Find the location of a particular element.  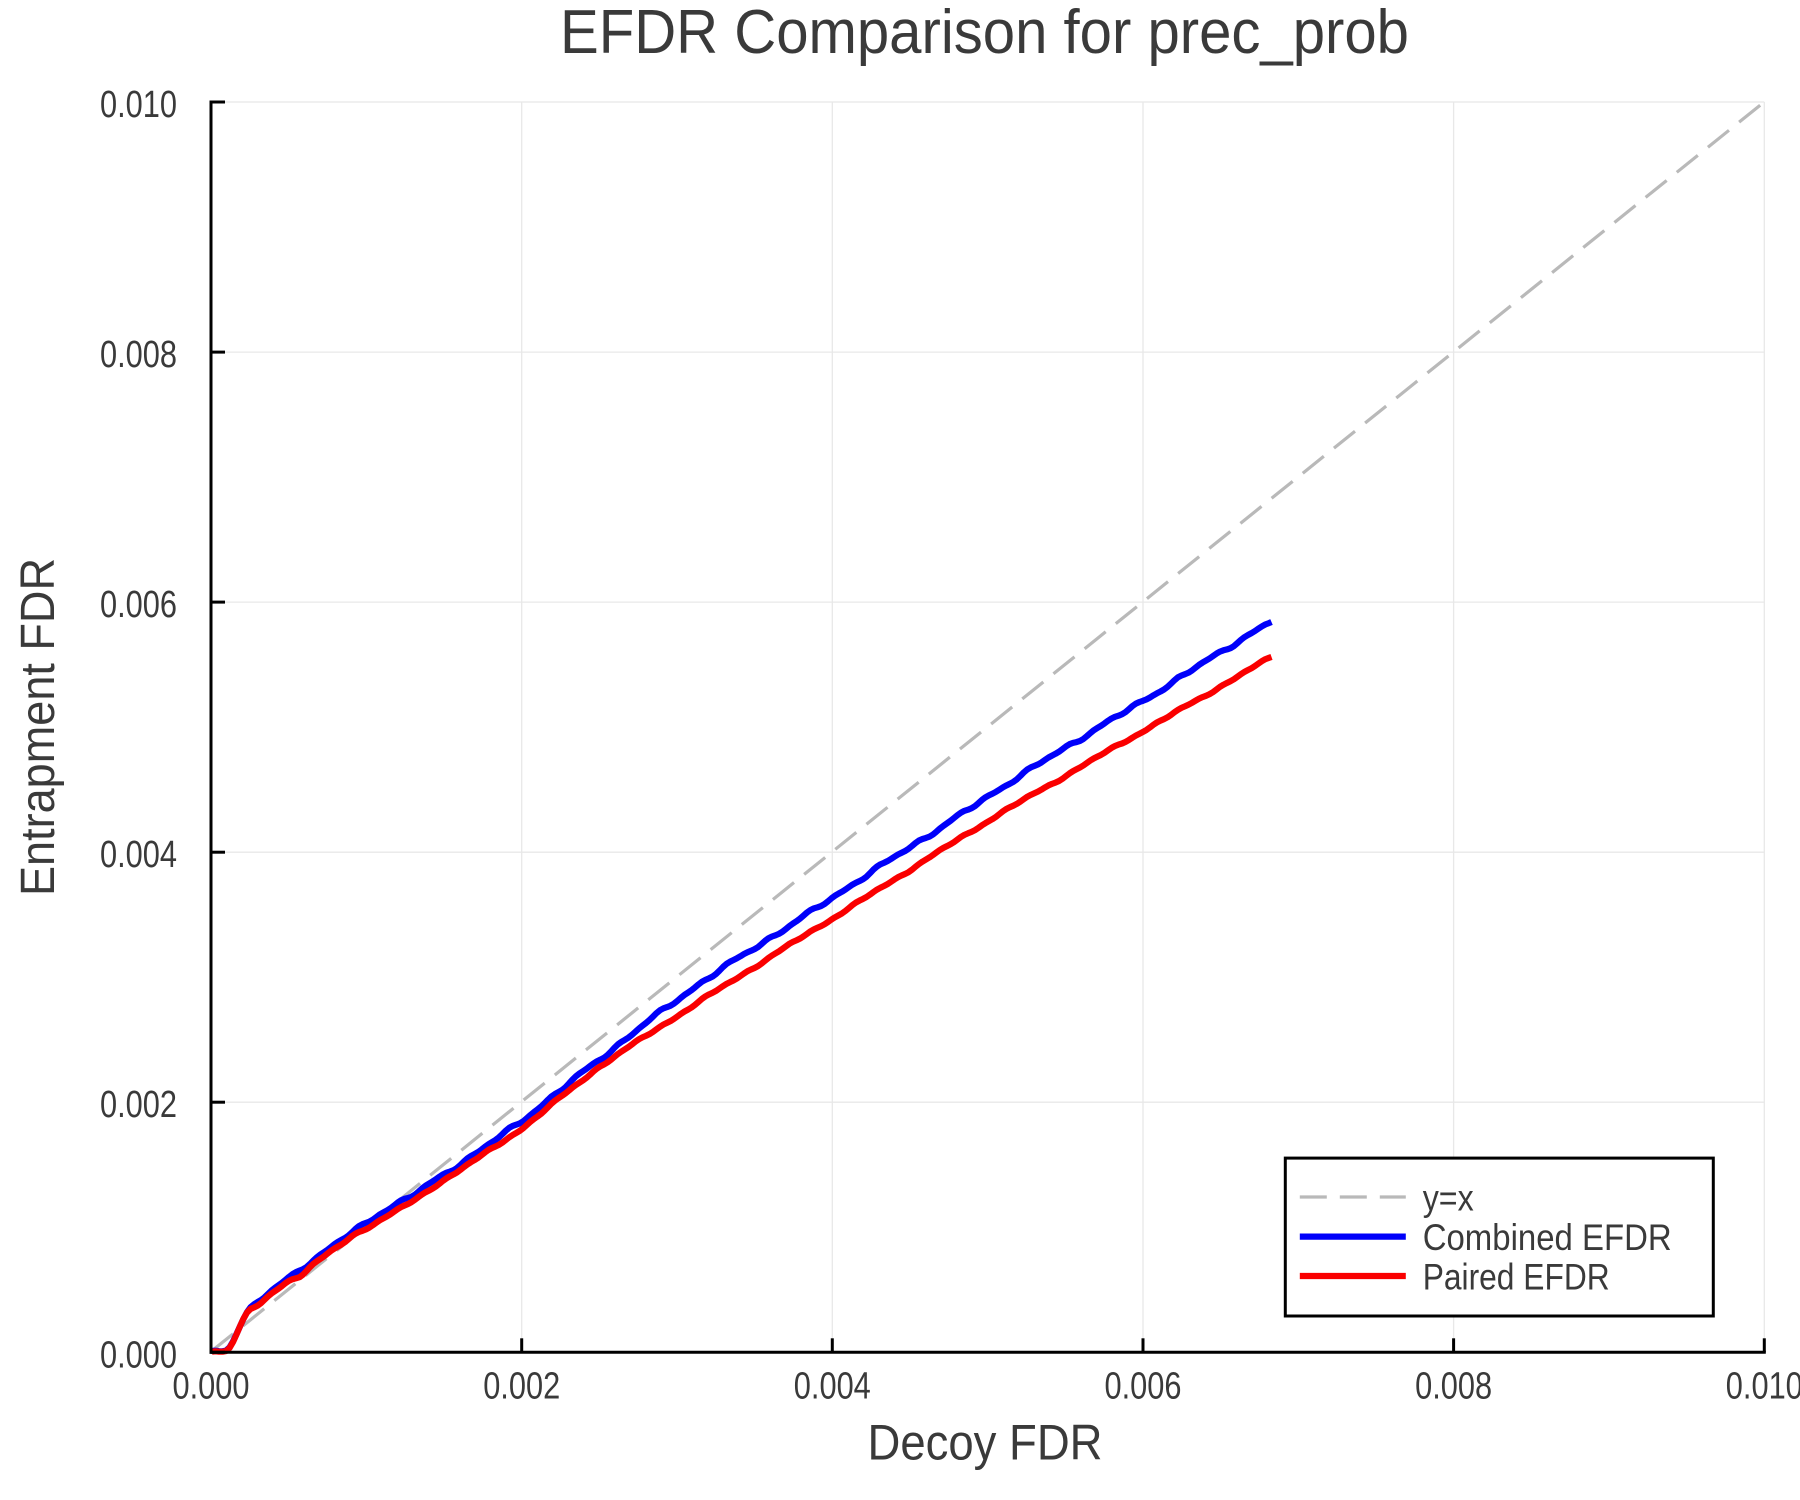

svg-text: EFDR Comparison for prec_prob is located at coordinates (984, 33).